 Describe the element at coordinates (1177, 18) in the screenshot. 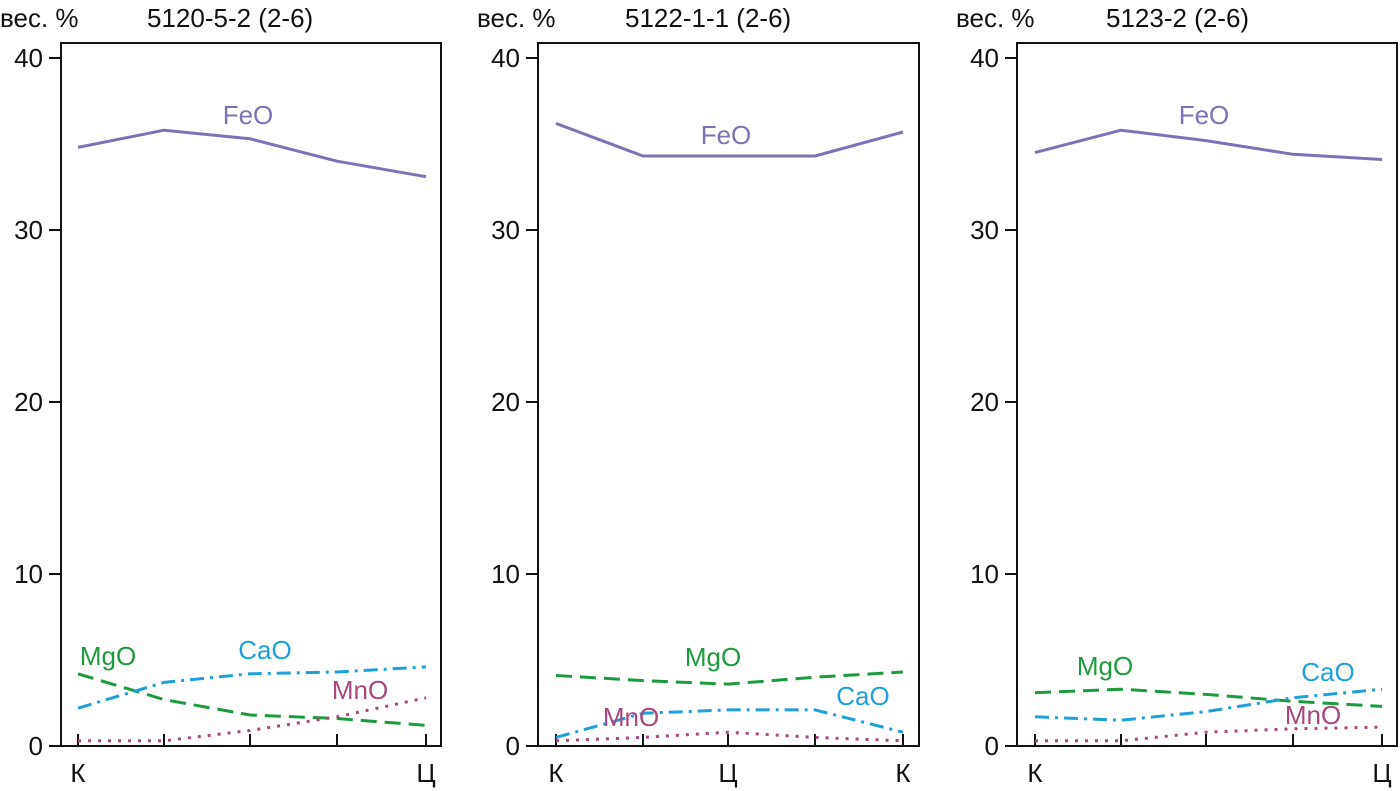

I see `chart-title: 5123-2 (2-6)` at that location.